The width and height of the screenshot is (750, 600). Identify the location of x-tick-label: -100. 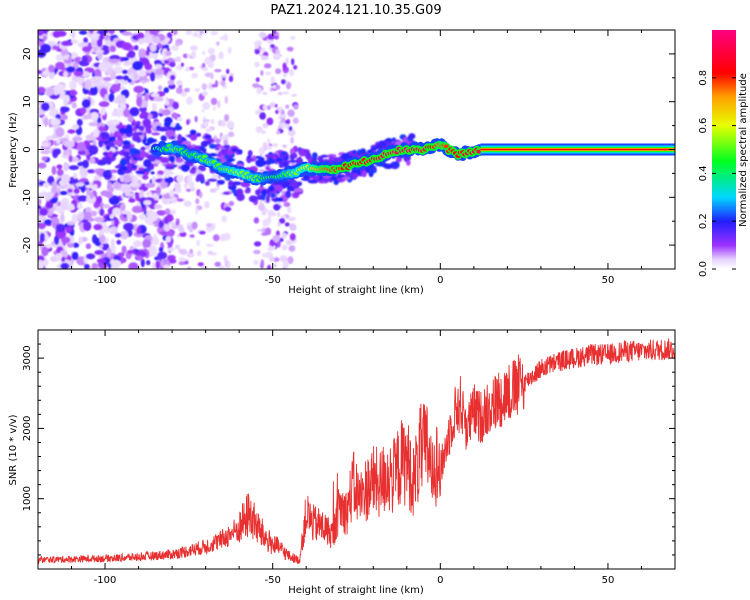
(105, 580).